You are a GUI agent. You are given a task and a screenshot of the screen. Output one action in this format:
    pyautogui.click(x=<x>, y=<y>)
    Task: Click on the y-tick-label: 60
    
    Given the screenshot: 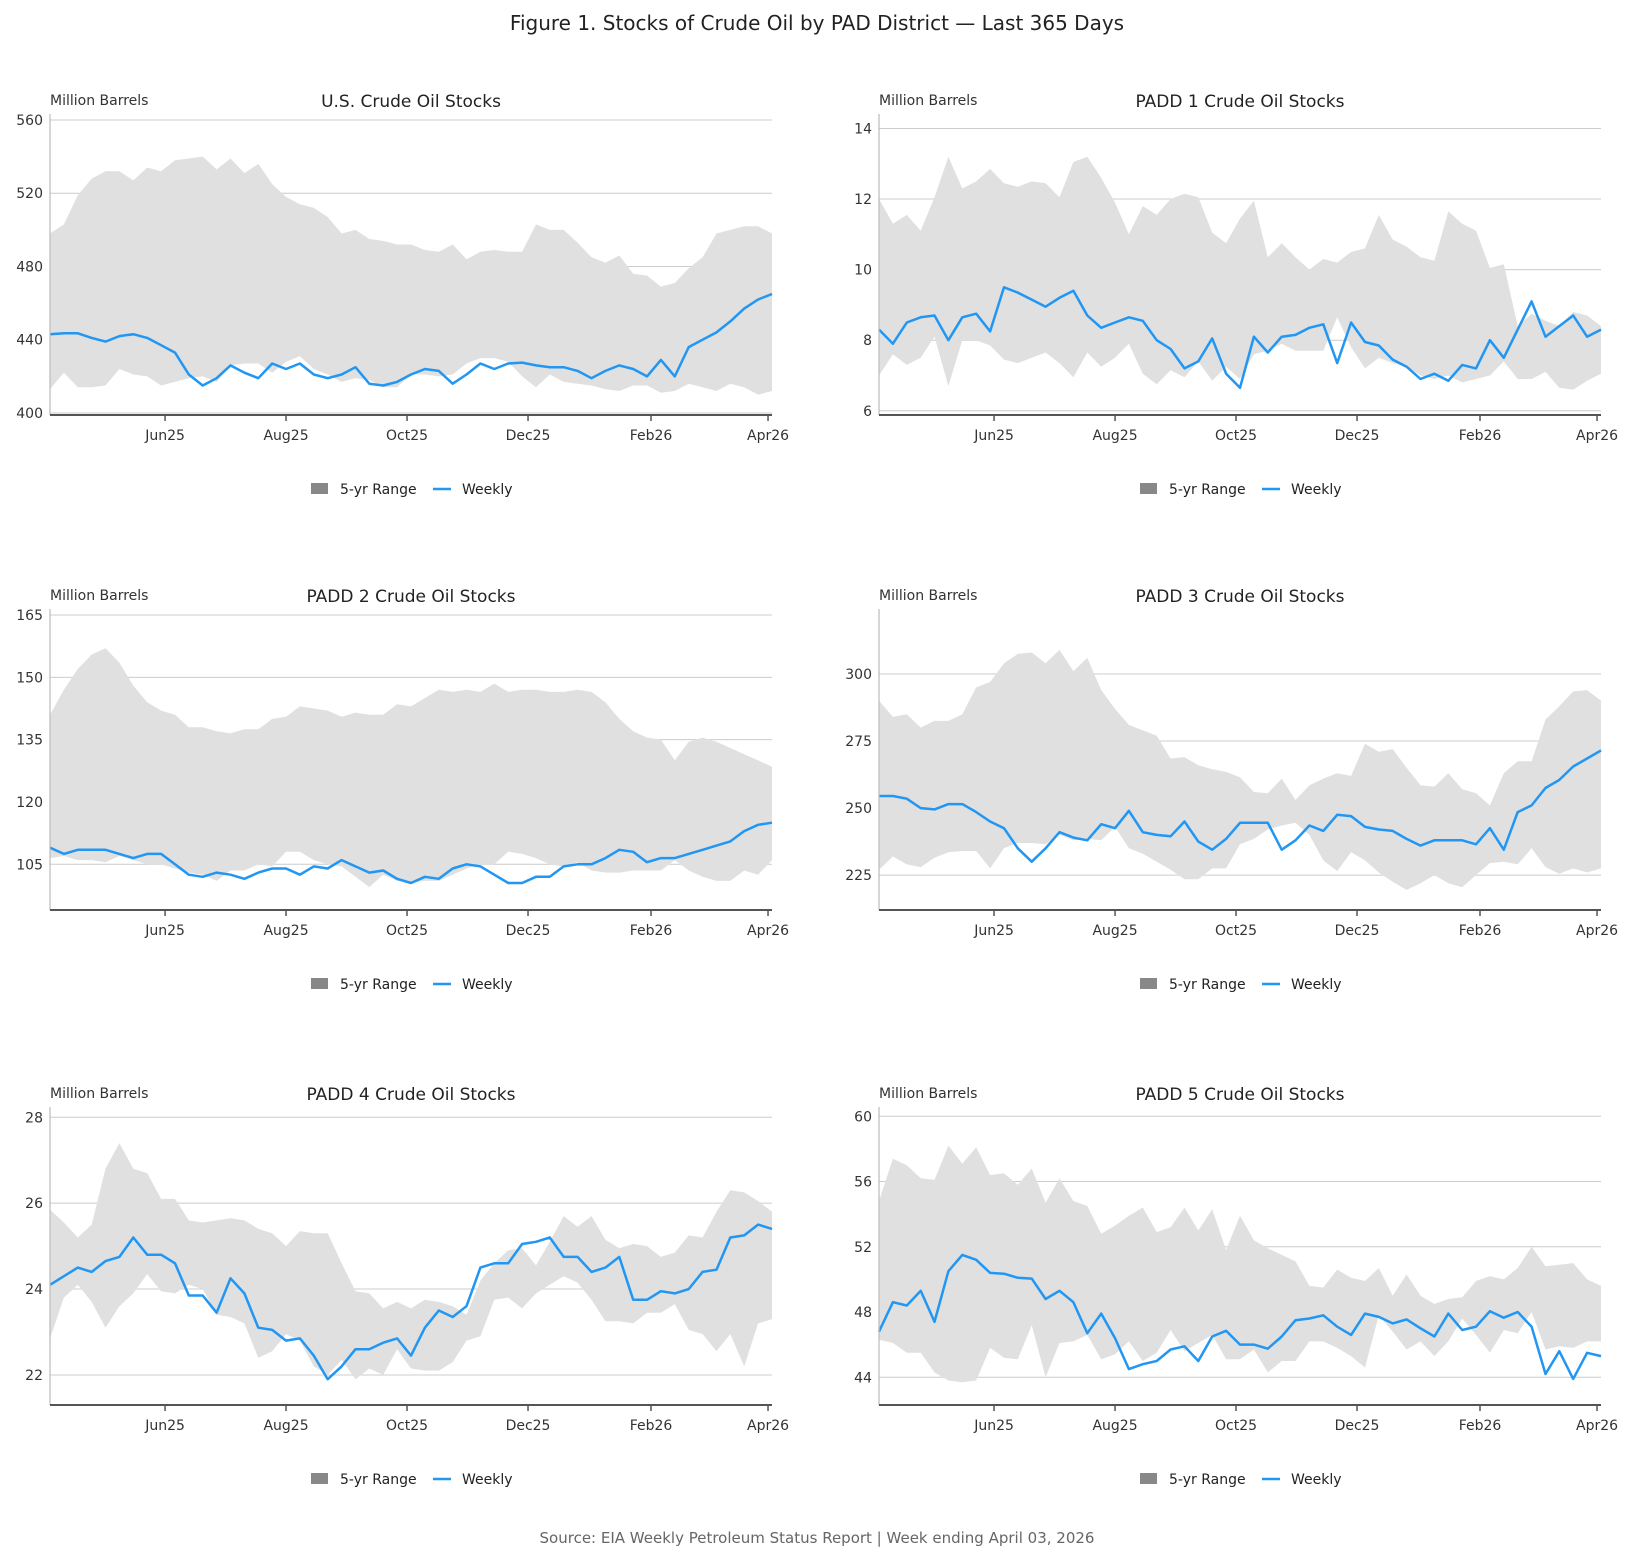 What is the action you would take?
    pyautogui.click(x=863, y=1117)
    